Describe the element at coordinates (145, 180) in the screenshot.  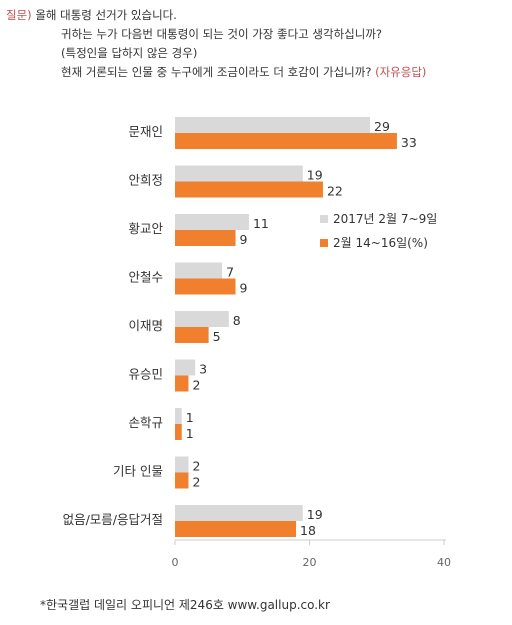
I see `category-label: 안희정` at that location.